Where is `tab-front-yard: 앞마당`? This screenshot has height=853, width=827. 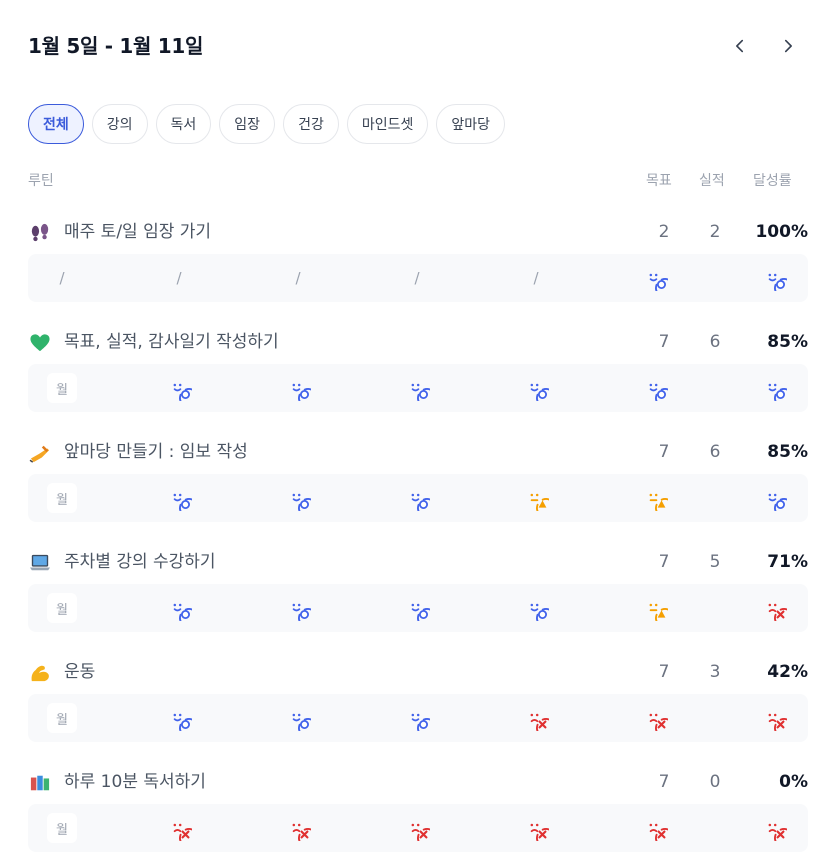
tab-front-yard: 앞마당 is located at coordinates (470, 124).